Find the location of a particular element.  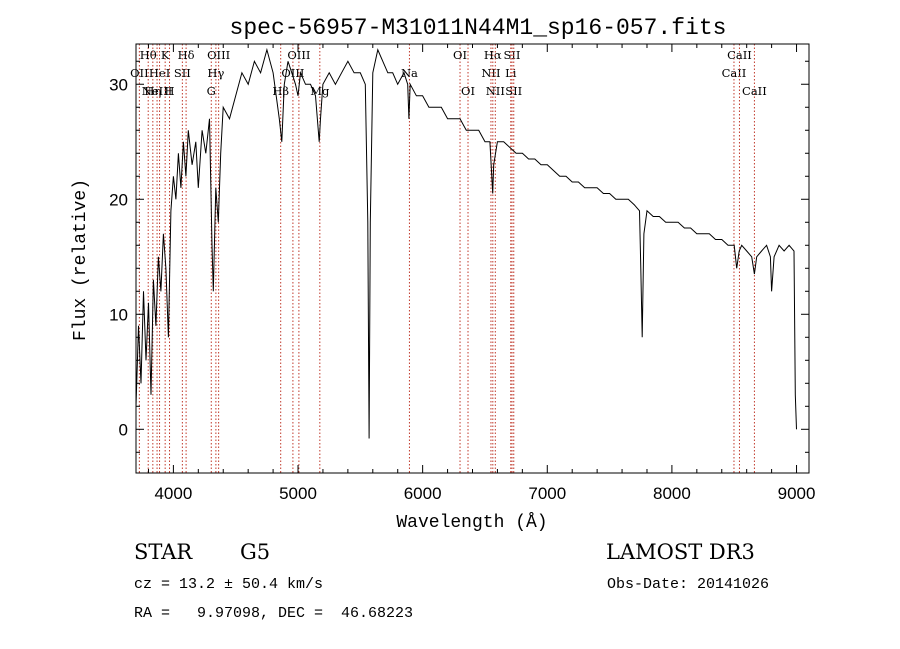

line-label: HeI is located at coordinates (159, 73).